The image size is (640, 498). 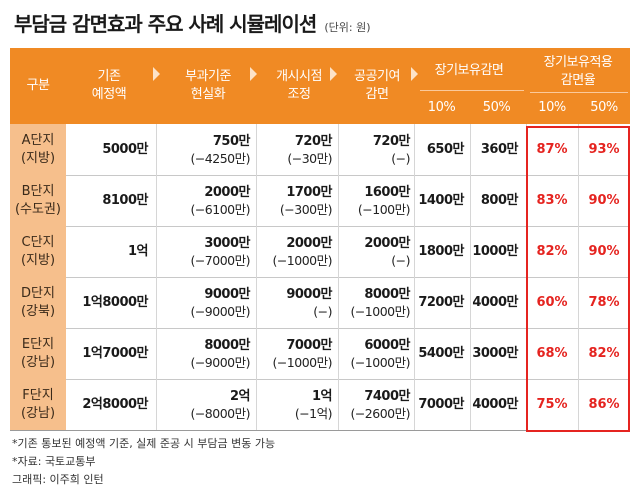 What do you see at coordinates (552, 353) in the screenshot?
I see `rate-10-value: 68%` at bounding box center [552, 353].